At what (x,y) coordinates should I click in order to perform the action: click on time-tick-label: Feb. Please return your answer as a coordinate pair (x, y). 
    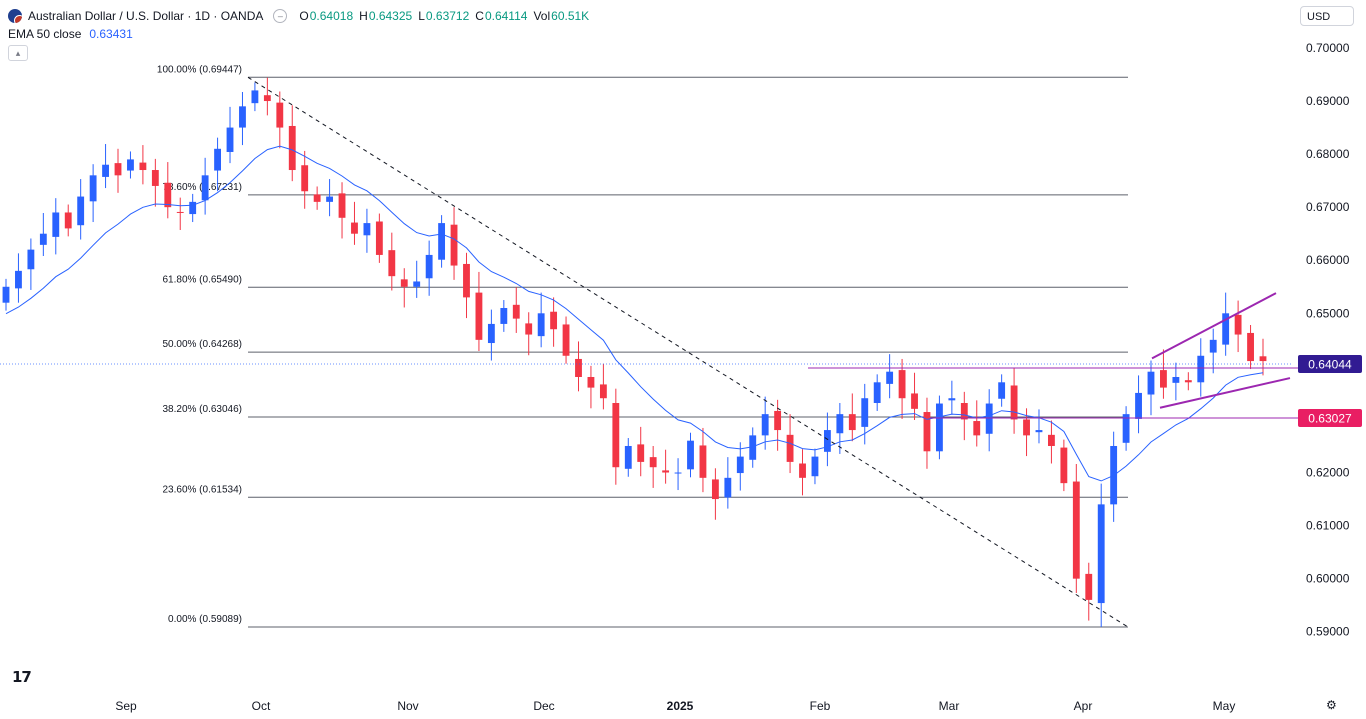
    Looking at the image, I should click on (820, 706).